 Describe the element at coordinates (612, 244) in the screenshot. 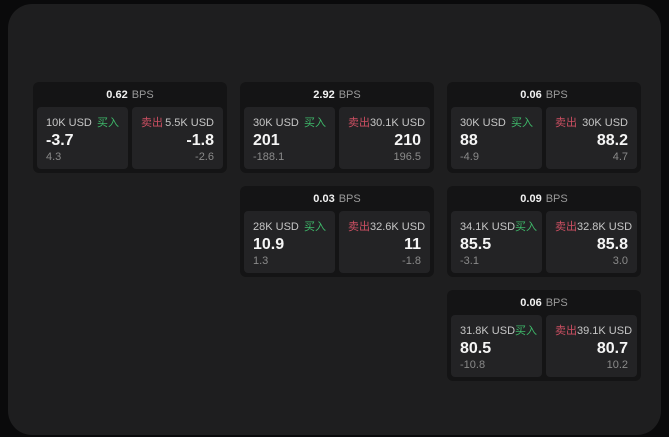

I see `sell-price: 85.8` at that location.